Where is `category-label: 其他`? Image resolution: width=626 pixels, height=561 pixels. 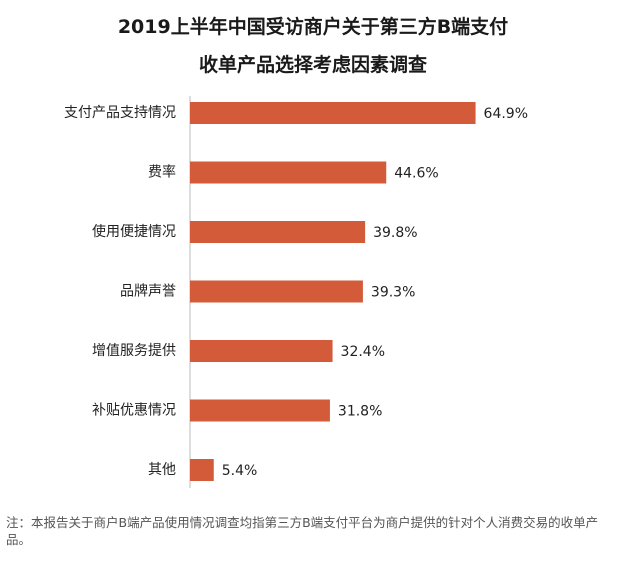 category-label: 其他 is located at coordinates (162, 470).